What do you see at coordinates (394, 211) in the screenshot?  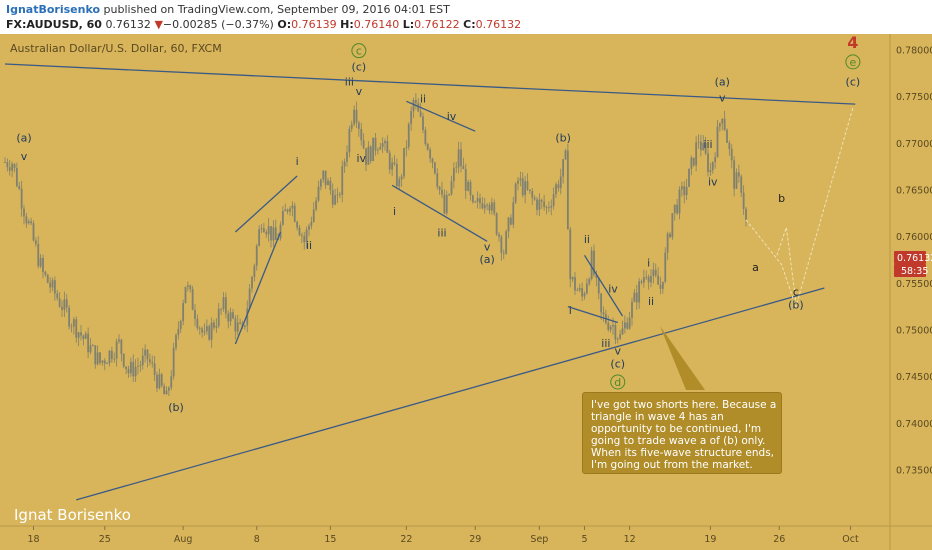 I see `wave-label: i` at bounding box center [394, 211].